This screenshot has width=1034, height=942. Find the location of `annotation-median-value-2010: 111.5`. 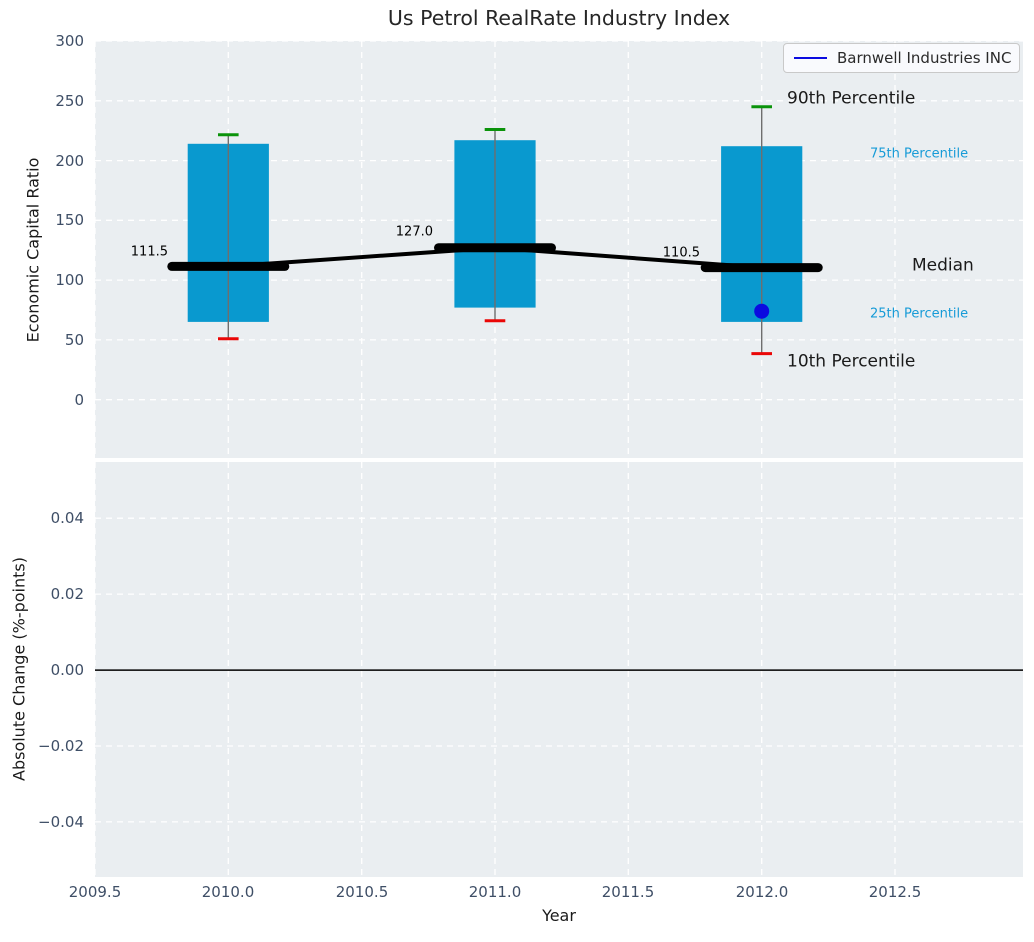

annotation-median-value-2010: 111.5 is located at coordinates (149, 252).